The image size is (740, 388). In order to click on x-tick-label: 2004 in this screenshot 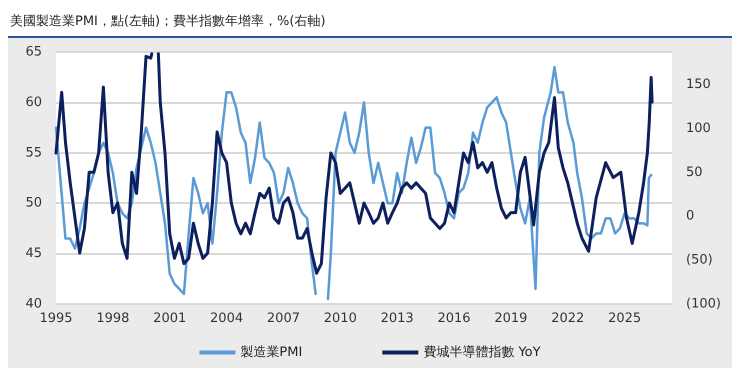, I will do `click(227, 318)`.